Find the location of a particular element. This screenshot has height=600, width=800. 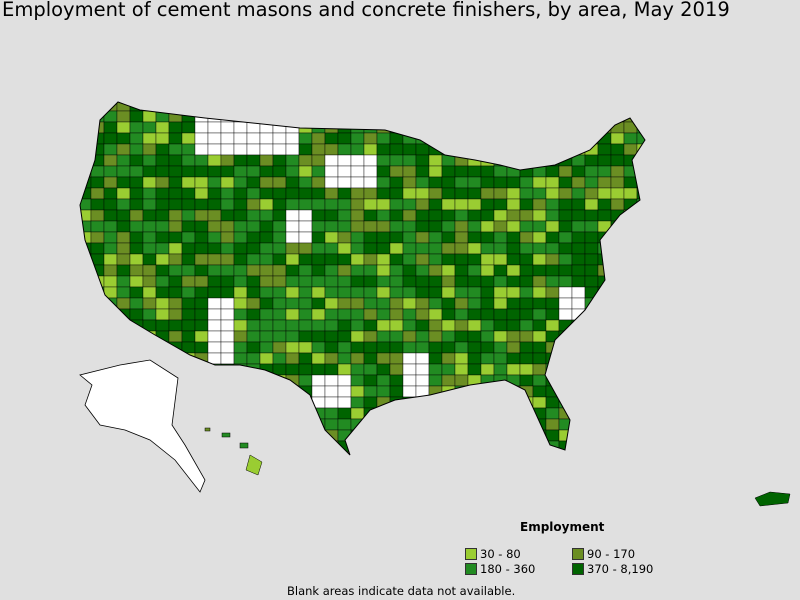

footnote: Blank areas indicate data not available. is located at coordinates (401, 591).